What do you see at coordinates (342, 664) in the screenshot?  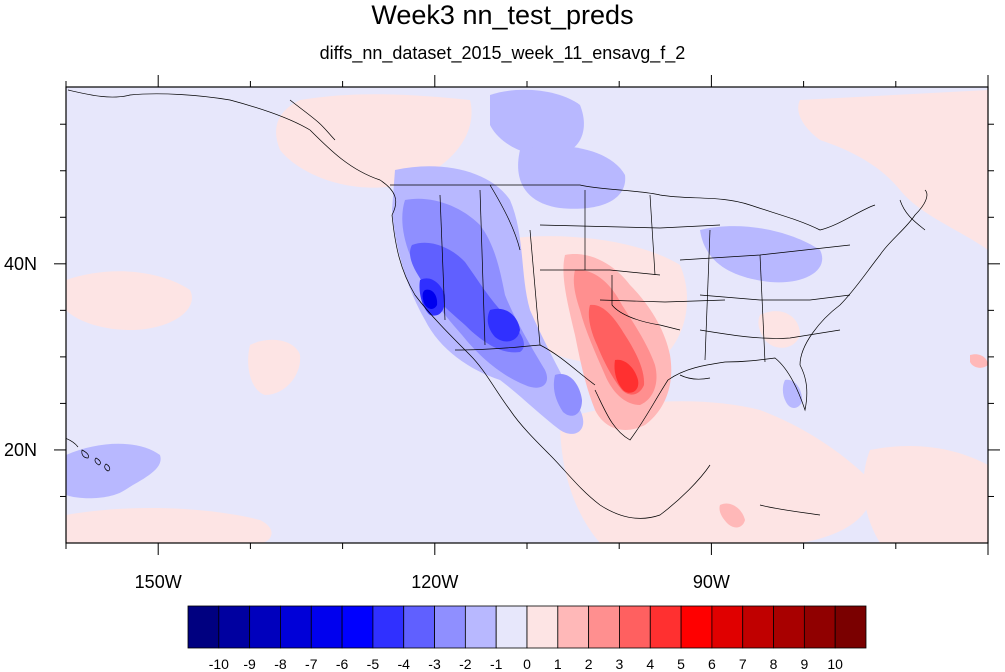 I see `colorbar-level-label: -6` at bounding box center [342, 664].